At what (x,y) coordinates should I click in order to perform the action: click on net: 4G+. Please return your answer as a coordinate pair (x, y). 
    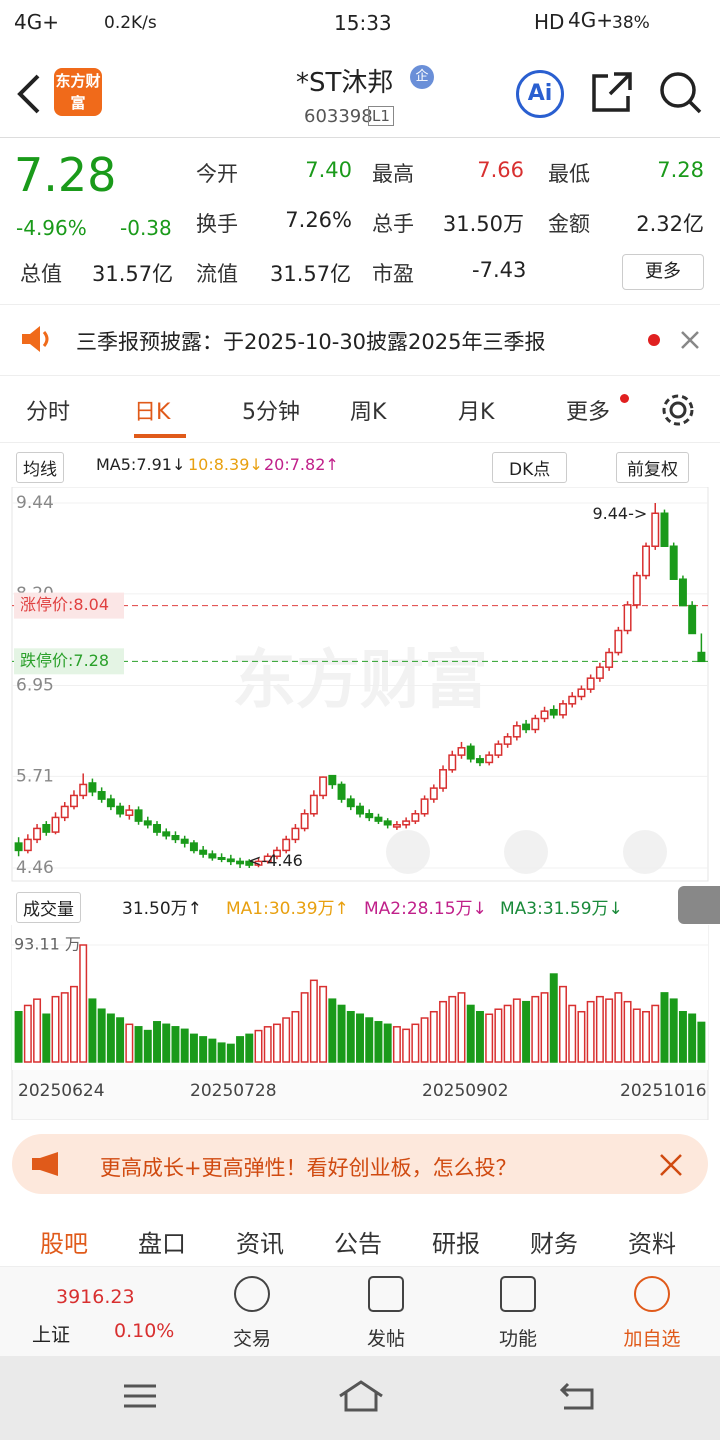
    Looking at the image, I should click on (36, 22).